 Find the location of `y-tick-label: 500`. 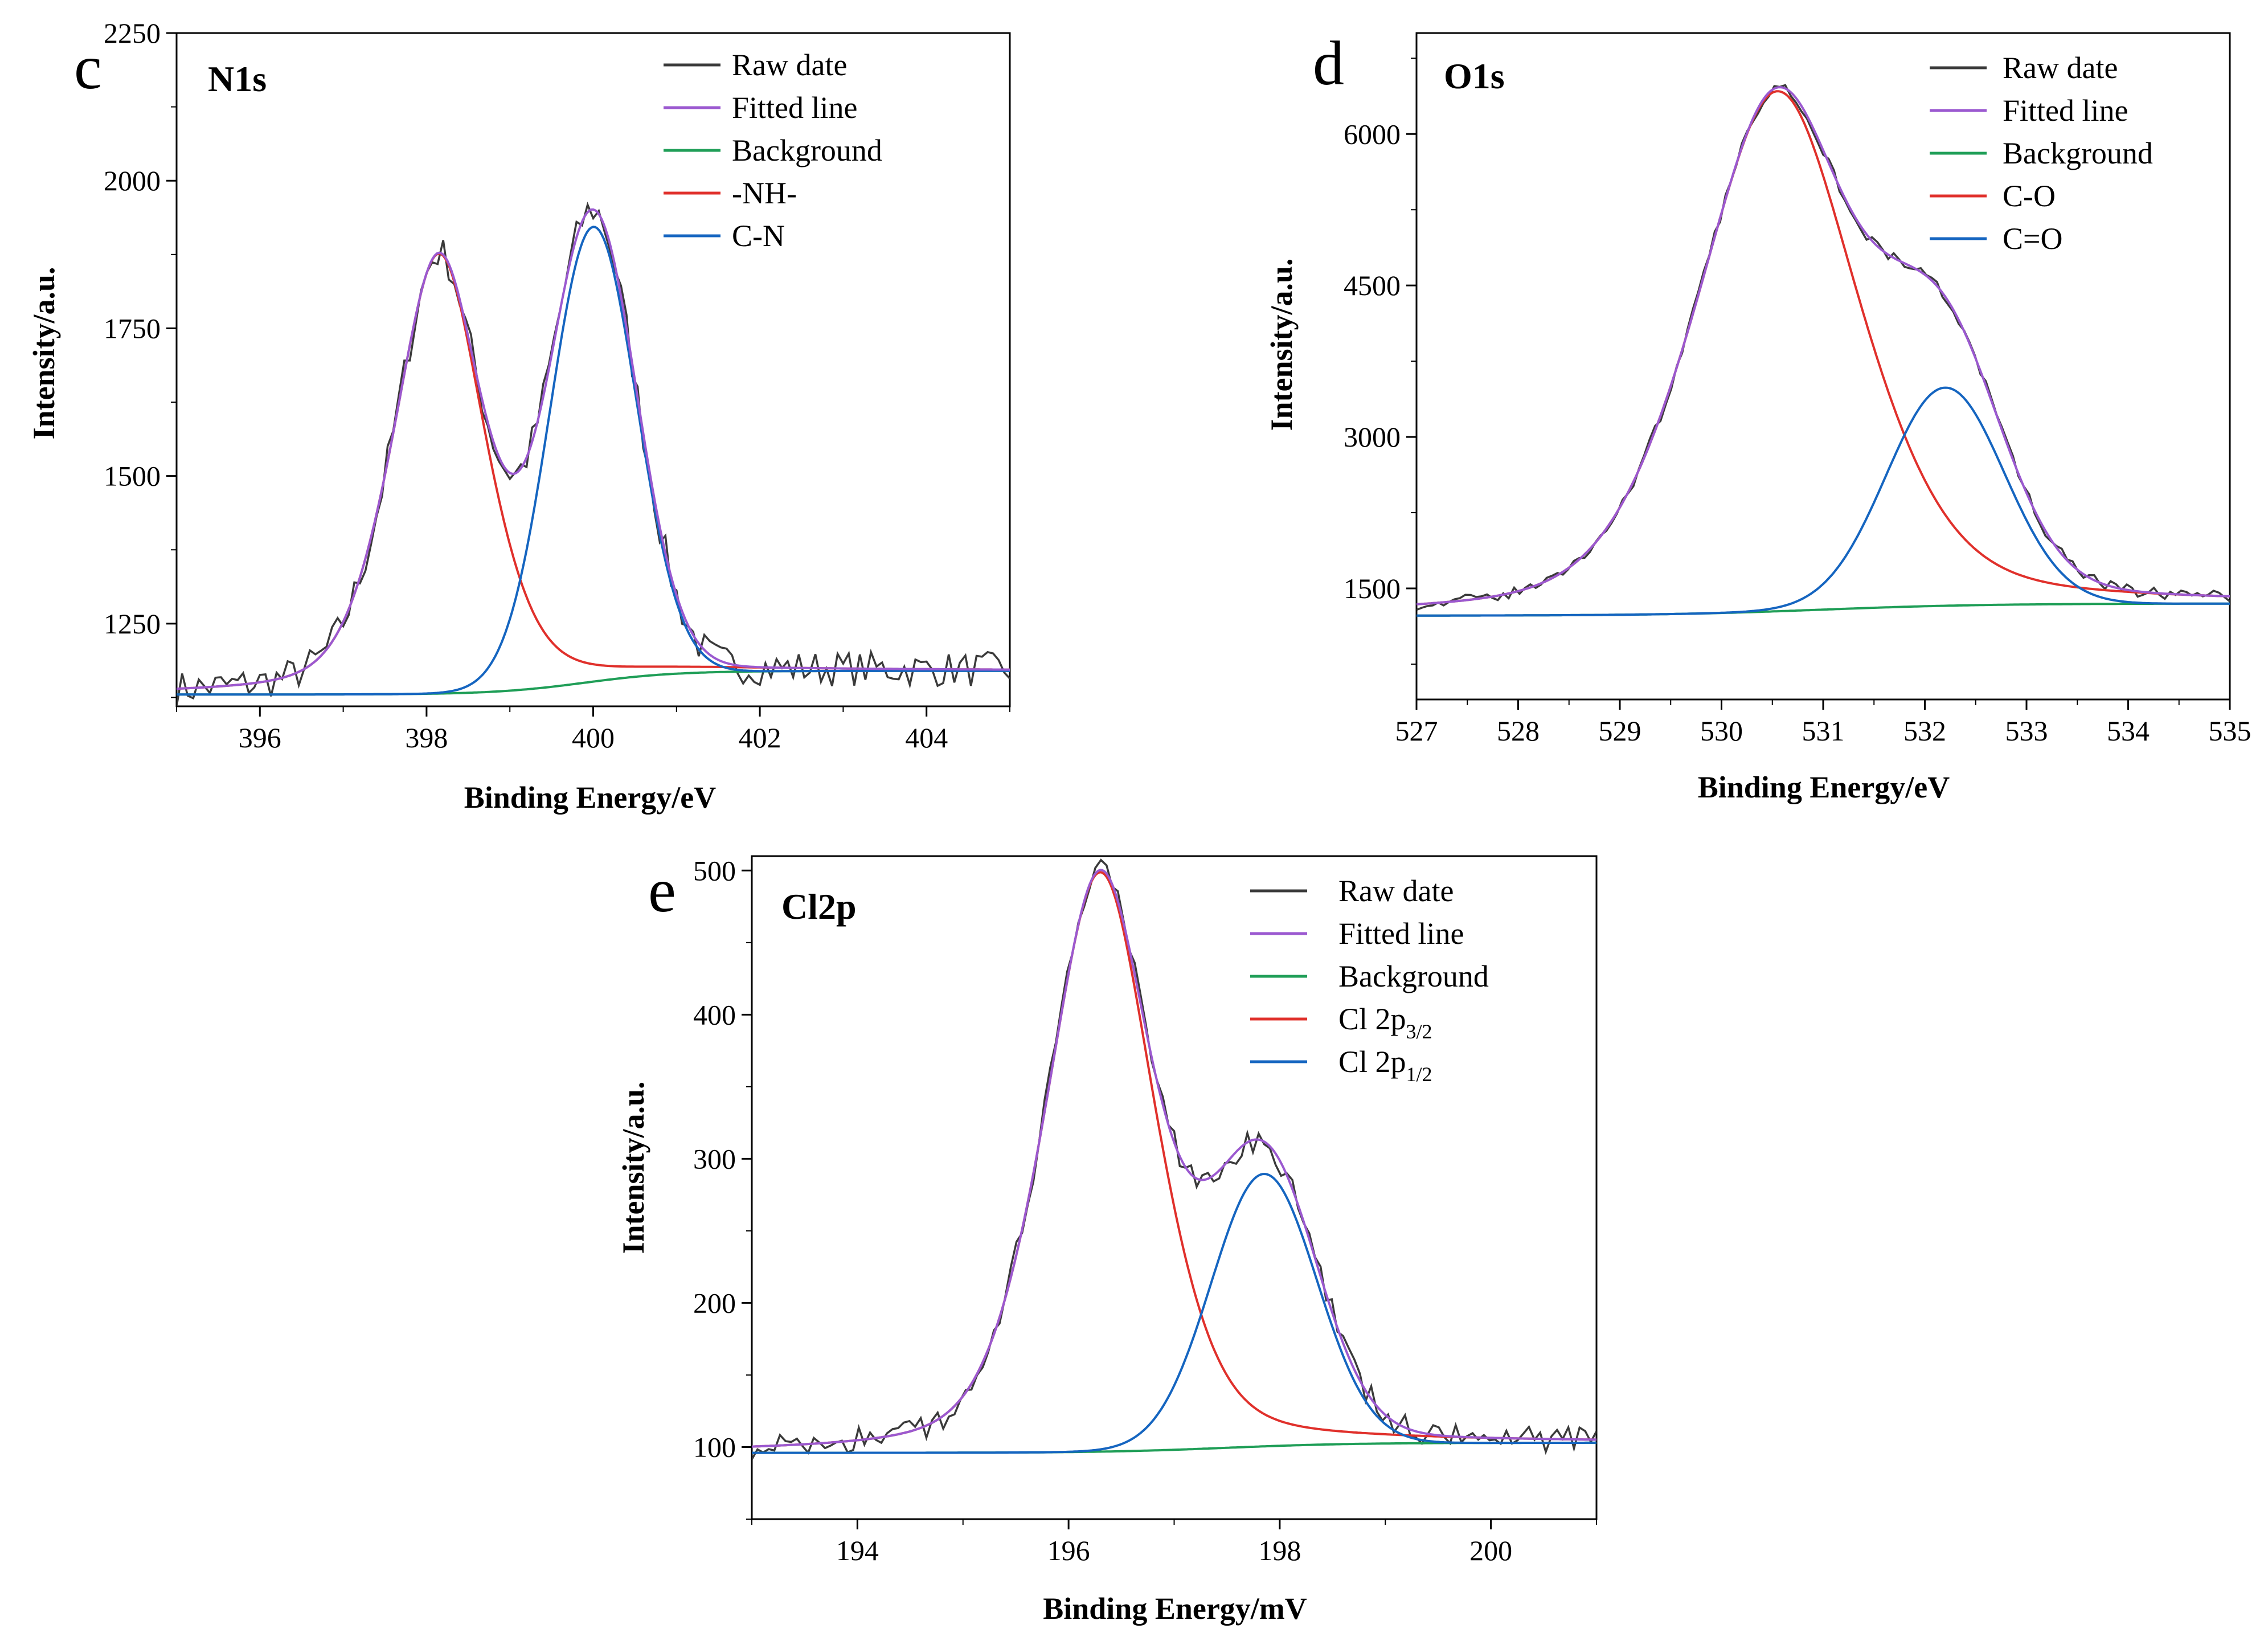

y-tick-label: 500 is located at coordinates (714, 870).